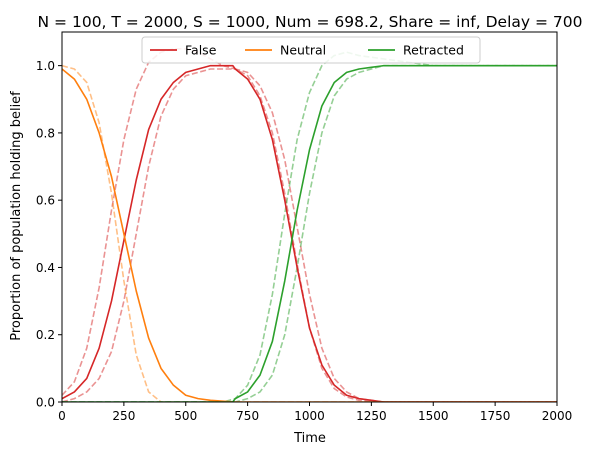  Describe the element at coordinates (371, 416) in the screenshot. I see `x-tick-label: 1250` at that location.